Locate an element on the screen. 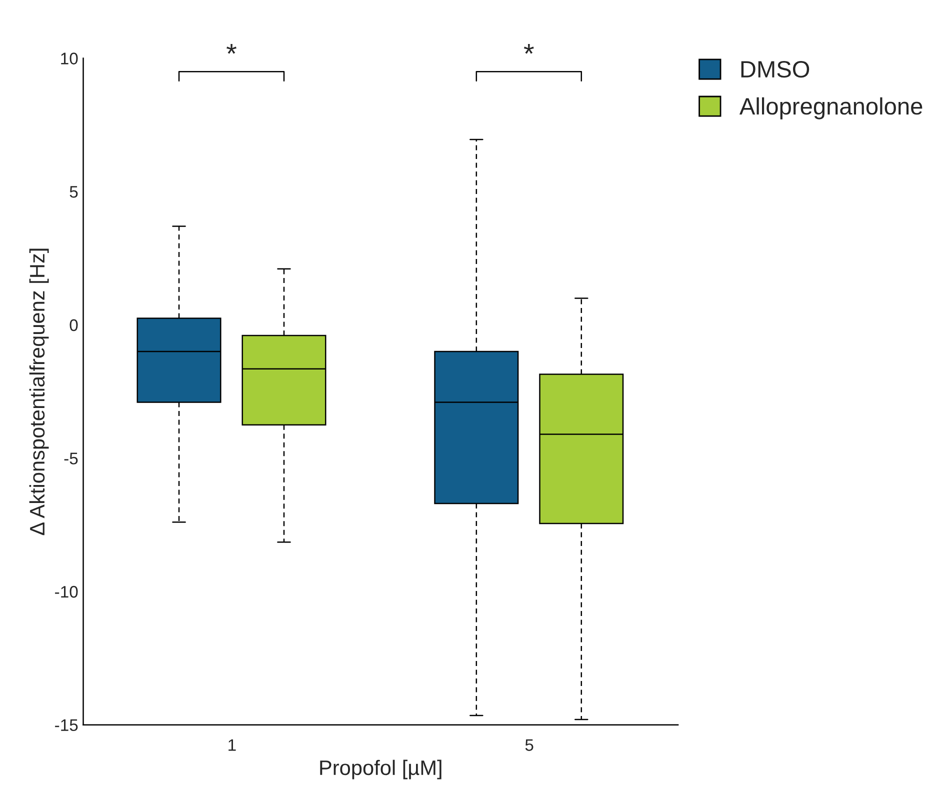 The height and width of the screenshot is (787, 925). x-axis-title: Propofol [µM] is located at coordinates (381, 770).